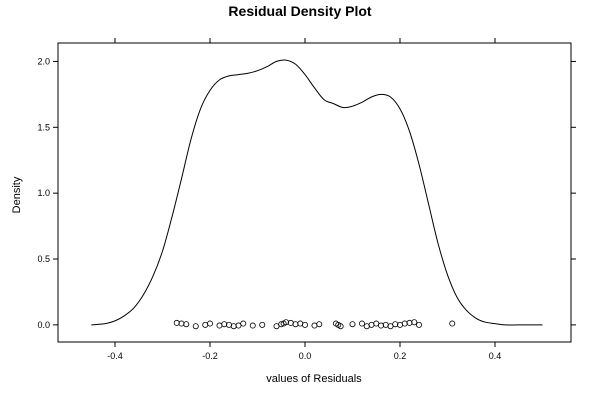 This screenshot has width=599, height=400. I want to click on y-tick-label: 0.5, so click(43, 259).